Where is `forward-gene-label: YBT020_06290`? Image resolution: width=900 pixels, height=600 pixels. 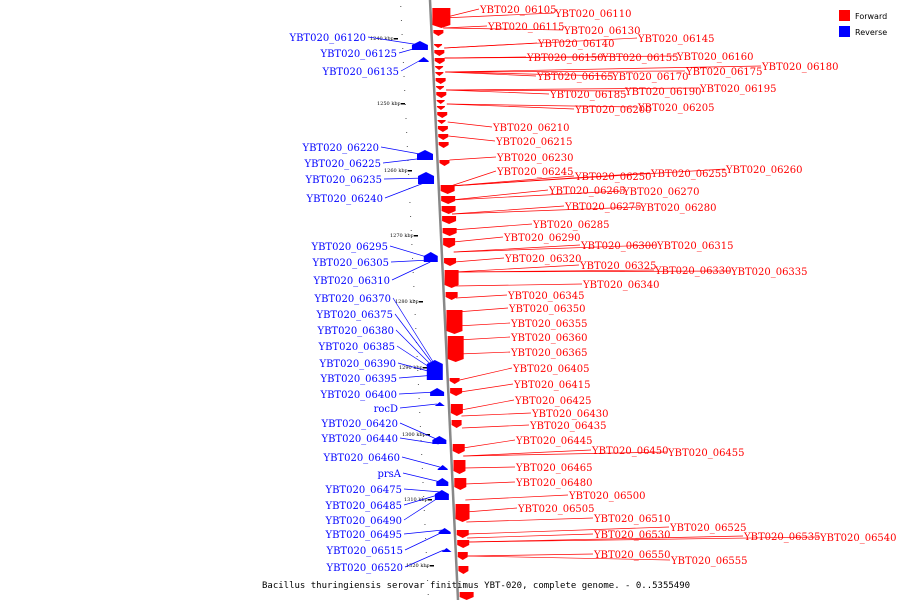 forward-gene-label: YBT020_06290 is located at coordinates (542, 238).